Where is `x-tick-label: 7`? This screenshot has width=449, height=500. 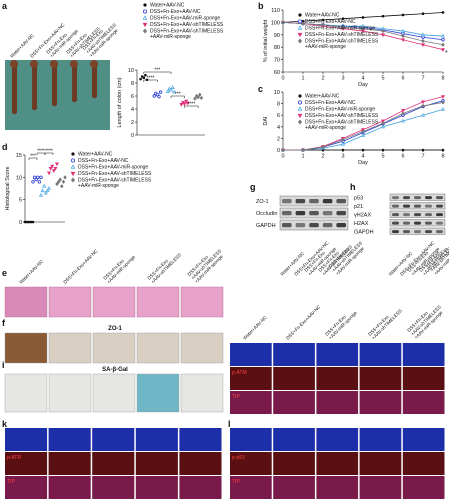
x-tick-label: 7 is located at coordinates (422, 79).